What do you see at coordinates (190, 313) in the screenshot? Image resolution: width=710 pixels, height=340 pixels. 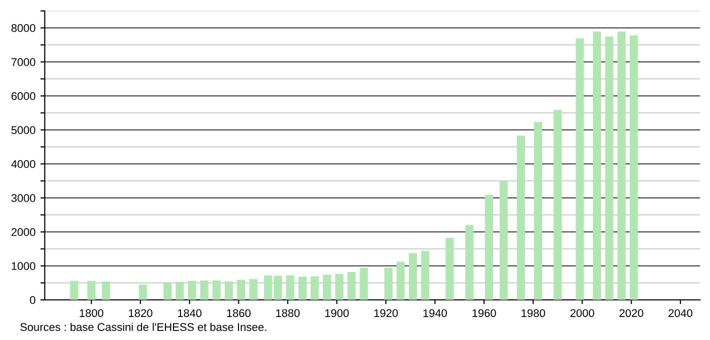 I see `x-tick-label: 1840` at bounding box center [190, 313].